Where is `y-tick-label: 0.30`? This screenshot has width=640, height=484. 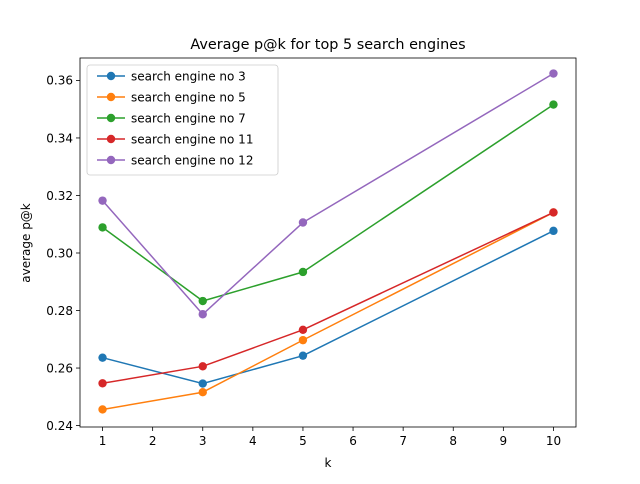 y-tick-label: 0.30 is located at coordinates (59, 253).